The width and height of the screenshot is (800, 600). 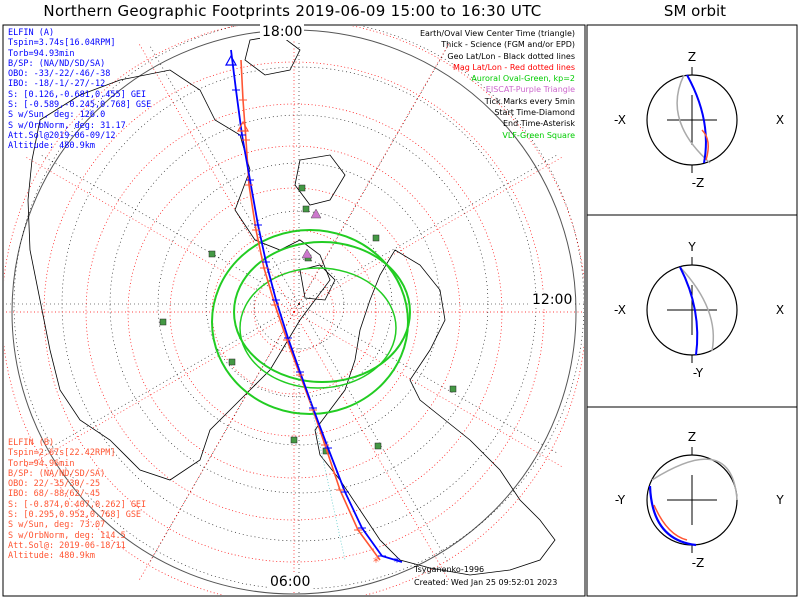 What do you see at coordinates (41, 53) in the screenshot?
I see `info-line: Torb=94.93min` at bounding box center [41, 53].